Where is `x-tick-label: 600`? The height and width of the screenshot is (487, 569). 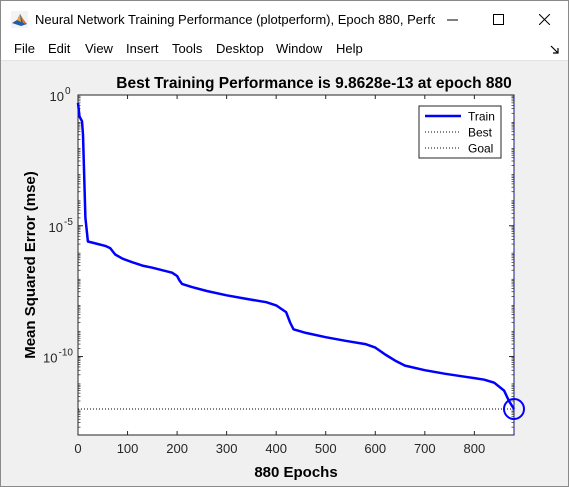 x-tick-label: 600 is located at coordinates (375, 448).